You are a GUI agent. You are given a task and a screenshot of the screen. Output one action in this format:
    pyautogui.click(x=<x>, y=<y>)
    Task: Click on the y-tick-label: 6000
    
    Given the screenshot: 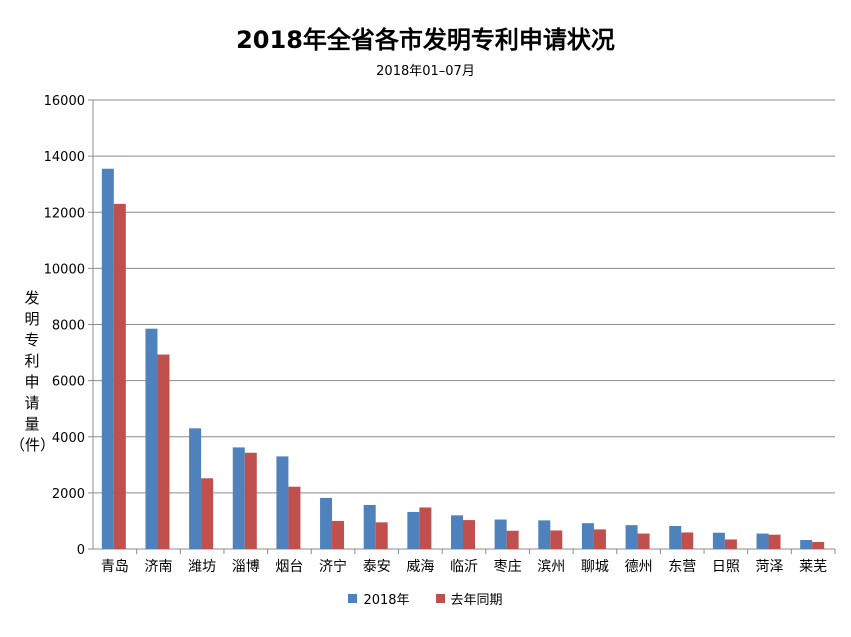 What is the action you would take?
    pyautogui.click(x=68, y=382)
    